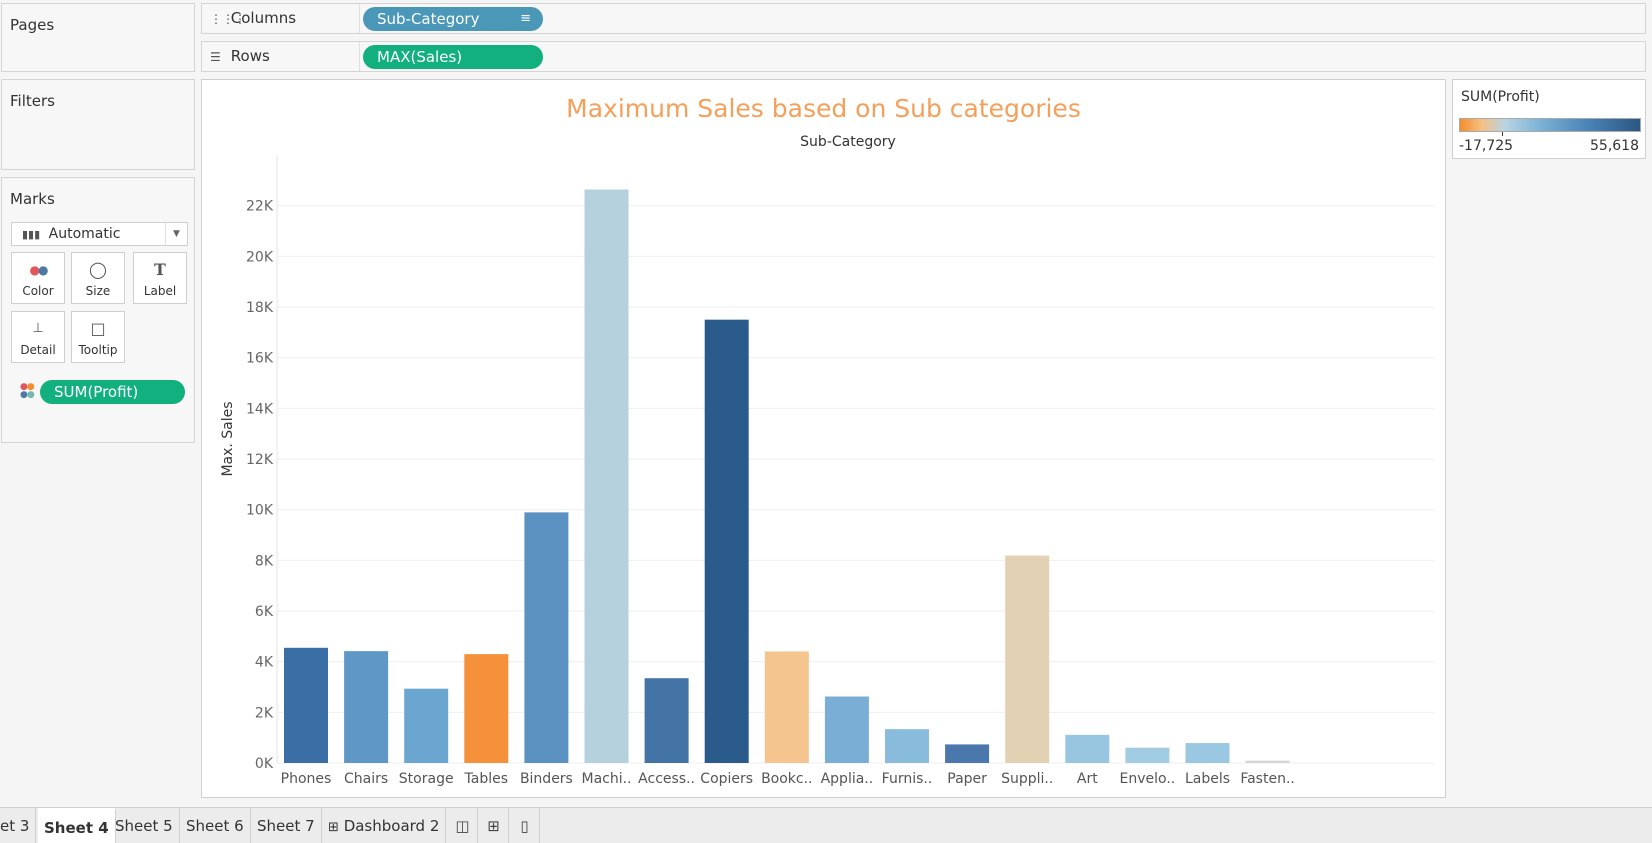 This screenshot has width=1652, height=843. I want to click on y-tick-label: 12K, so click(260, 460).